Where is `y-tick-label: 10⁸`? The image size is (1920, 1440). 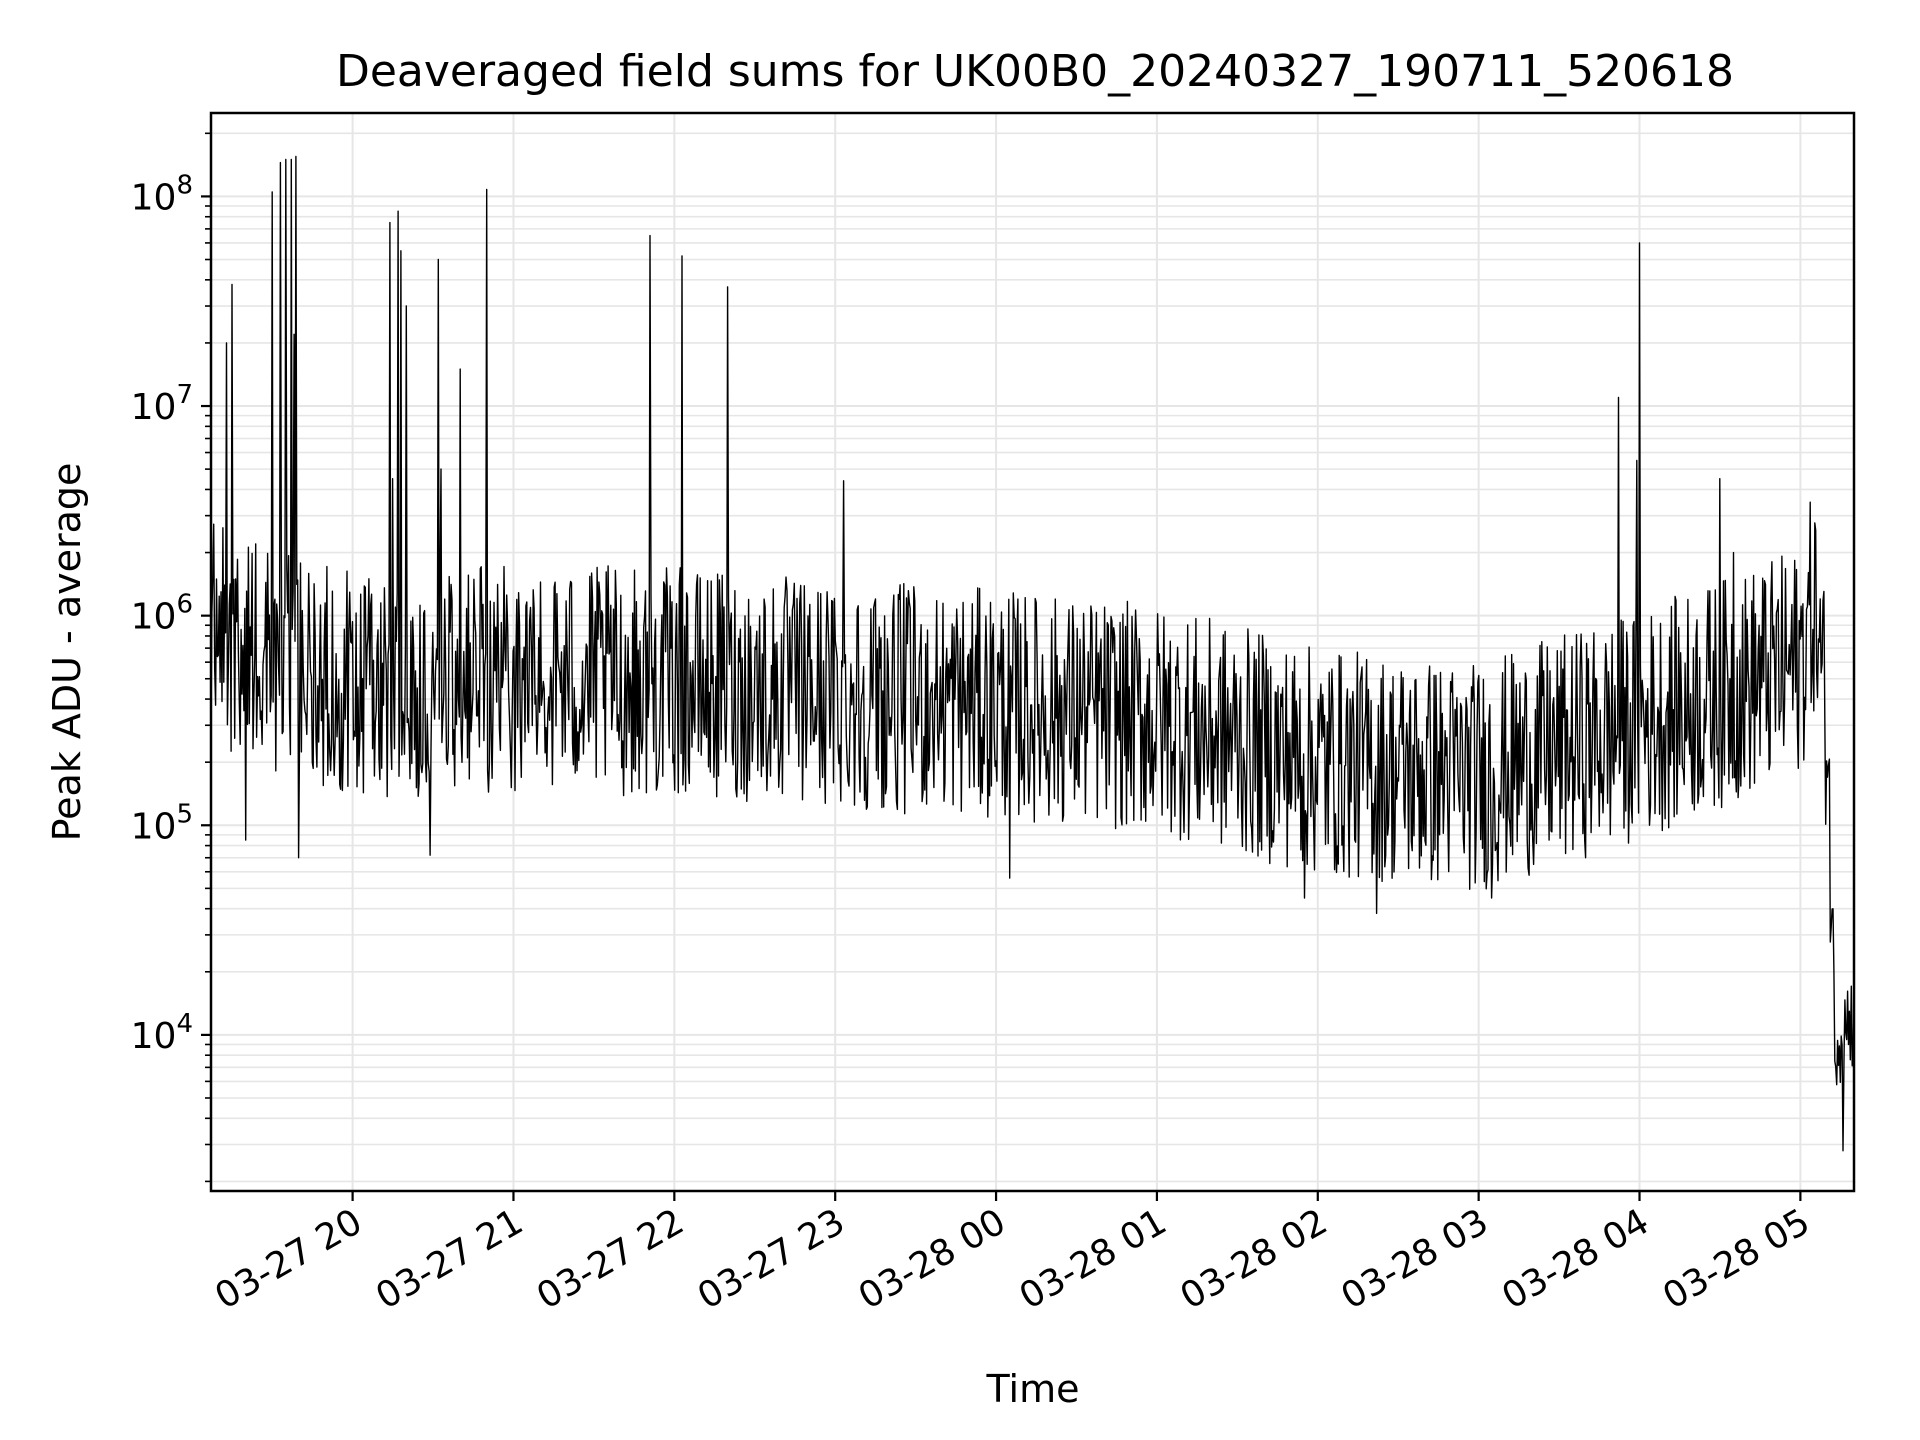 y-tick-label: 10⁸ is located at coordinates (162, 194).